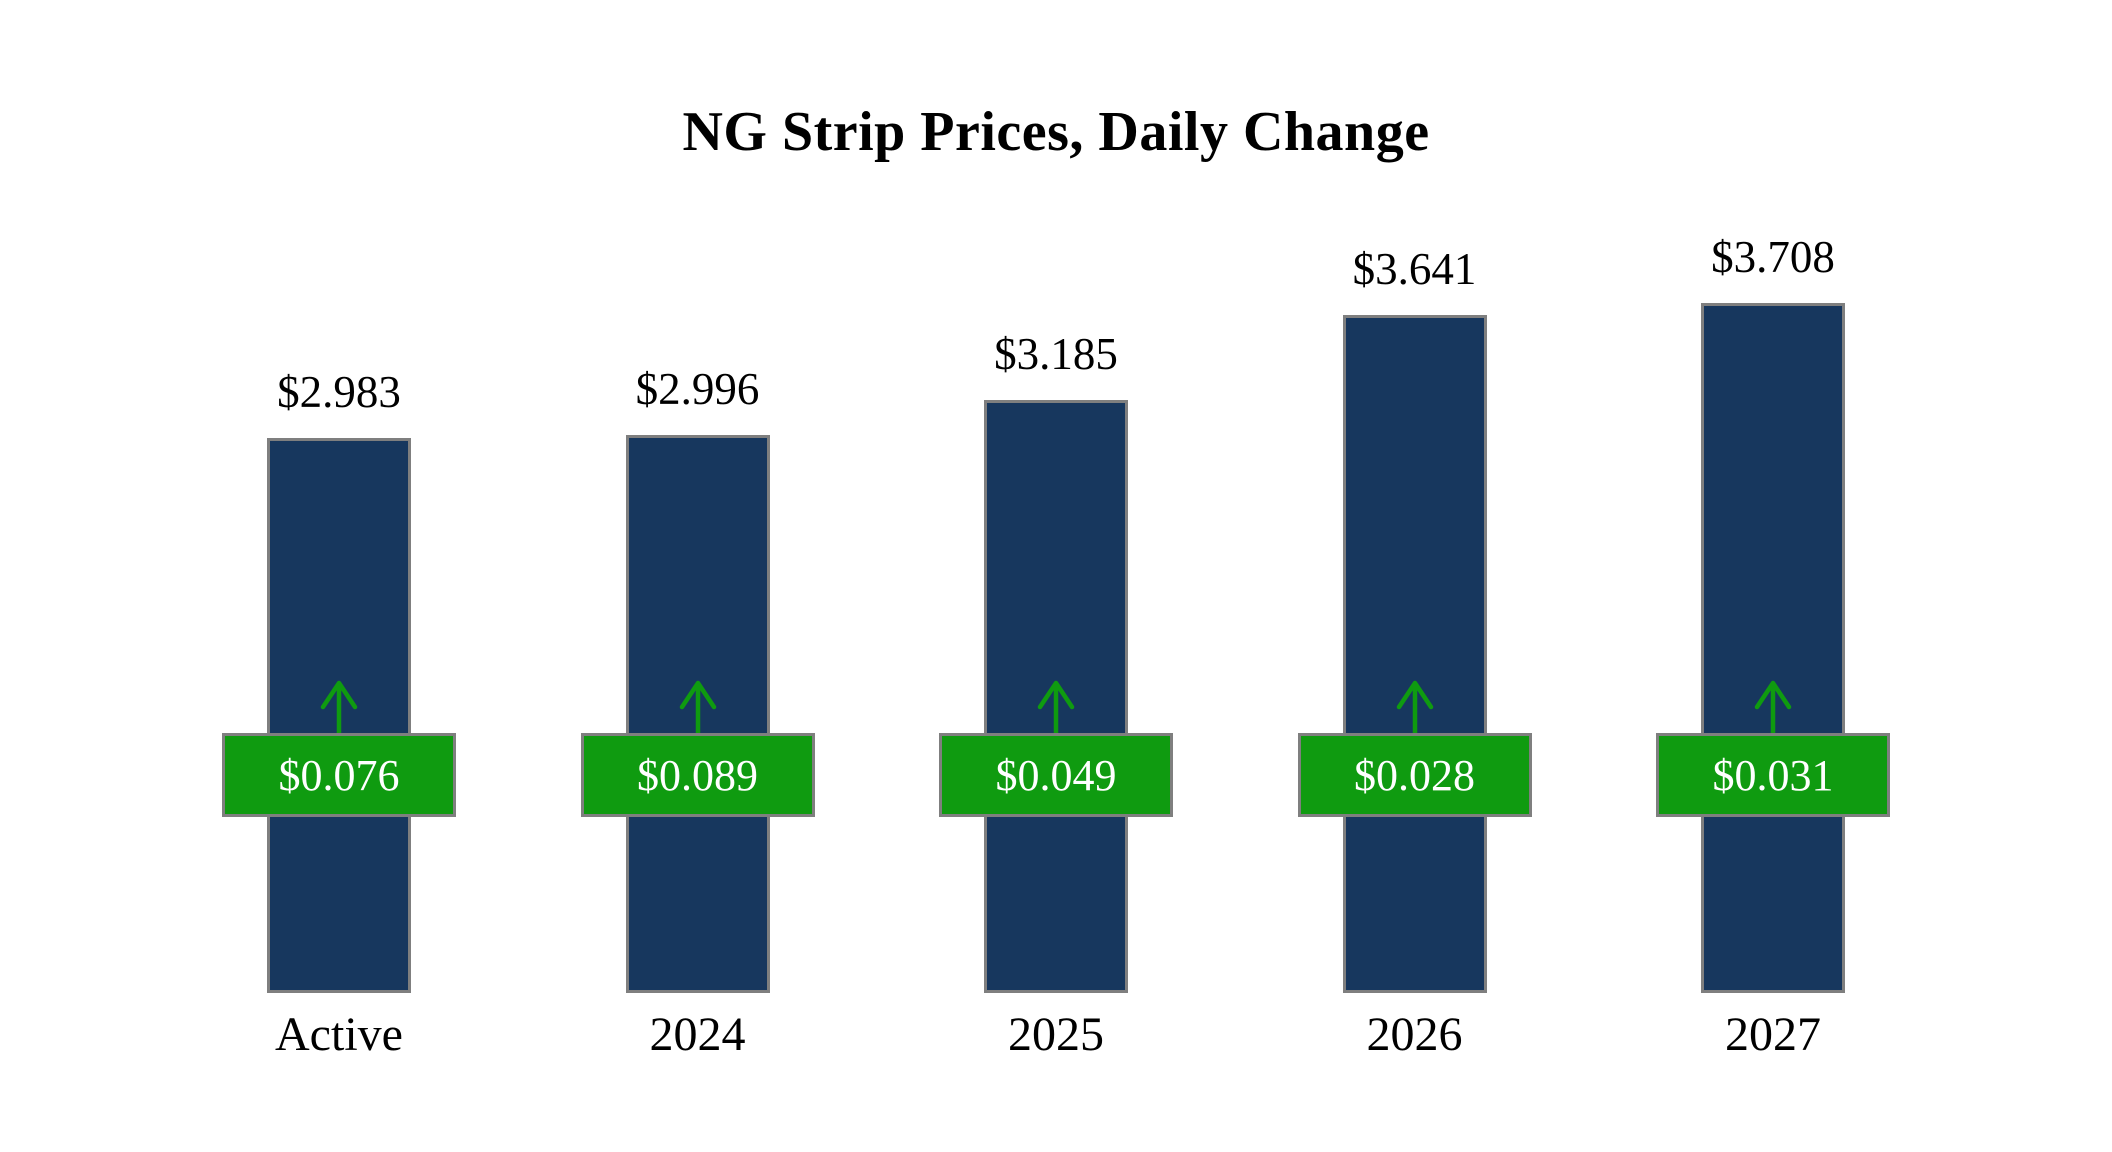 The height and width of the screenshot is (1152, 2112). I want to click on price-label: $3.185, so click(1056, 354).